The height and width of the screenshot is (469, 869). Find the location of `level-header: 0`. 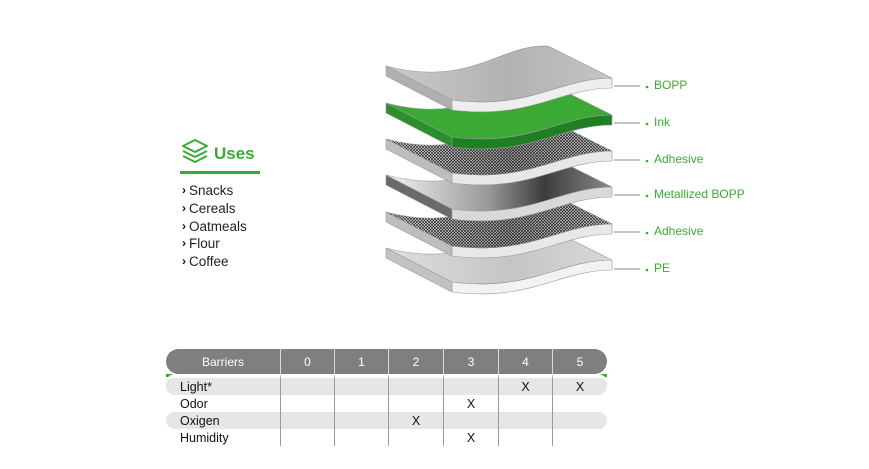

level-header: 0 is located at coordinates (307, 361).